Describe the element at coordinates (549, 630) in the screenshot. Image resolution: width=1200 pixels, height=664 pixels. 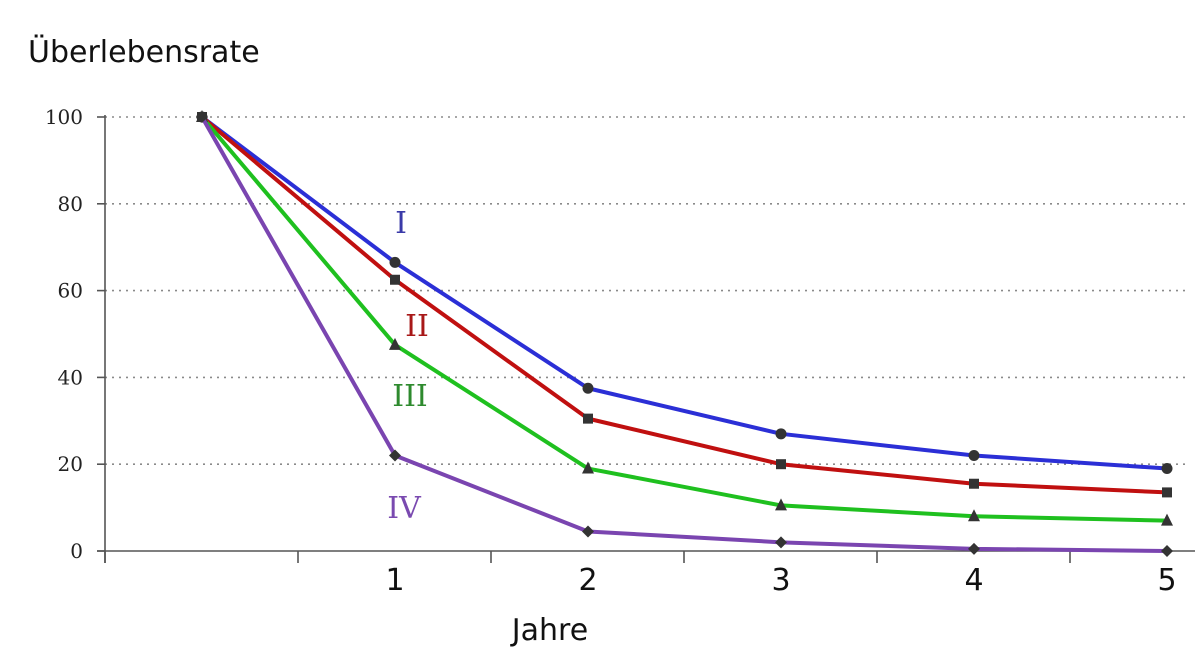
I see `x-axis-label: Jahre` at that location.